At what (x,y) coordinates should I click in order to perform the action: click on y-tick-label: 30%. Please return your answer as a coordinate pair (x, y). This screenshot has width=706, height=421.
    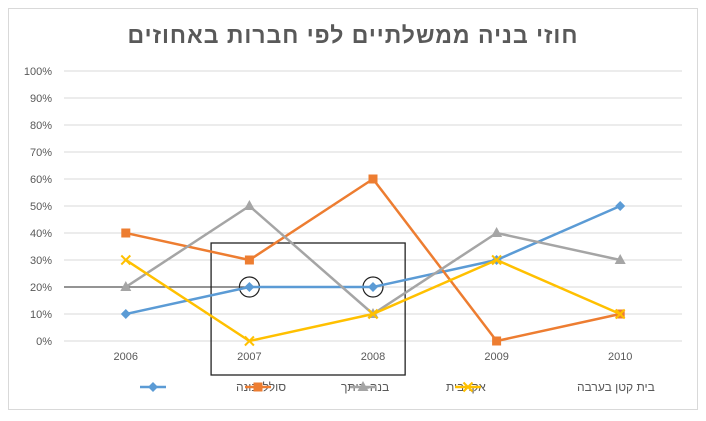
    Looking at the image, I should click on (41, 261).